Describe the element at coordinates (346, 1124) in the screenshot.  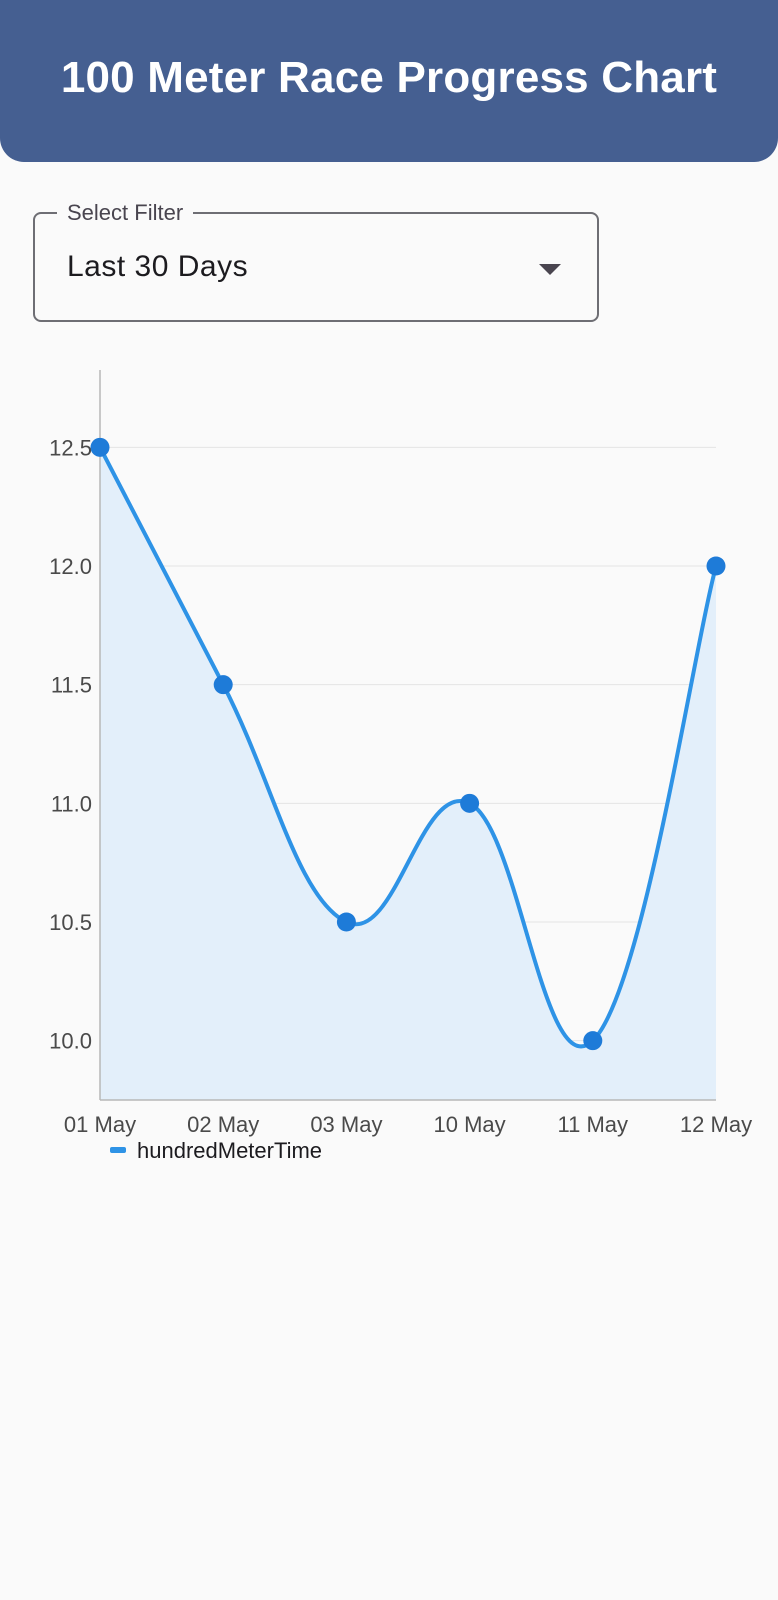
I see `x-tick-label: 03 May` at that location.